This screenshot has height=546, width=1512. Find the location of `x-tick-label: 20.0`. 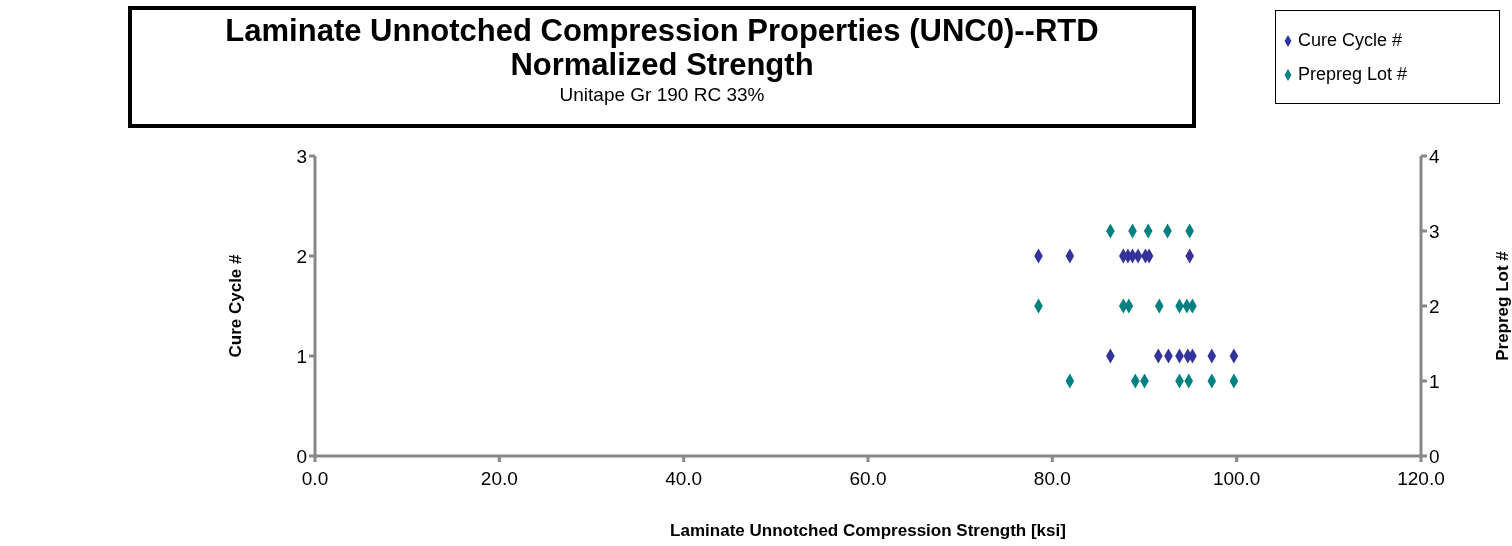

x-tick-label: 20.0 is located at coordinates (499, 479).